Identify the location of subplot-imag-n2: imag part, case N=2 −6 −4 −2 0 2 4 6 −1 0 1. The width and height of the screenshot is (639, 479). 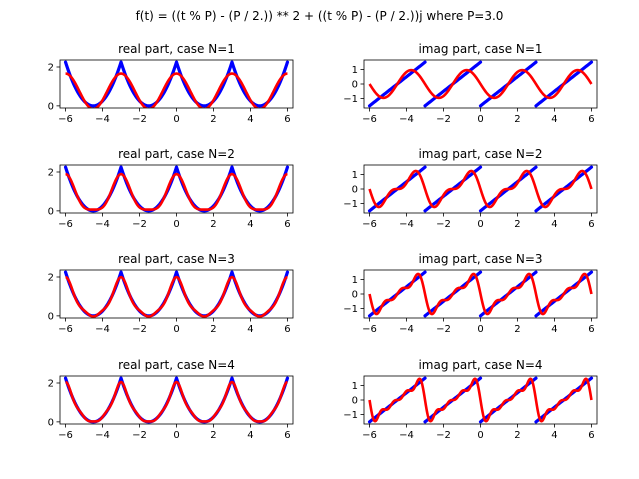
(470, 188).